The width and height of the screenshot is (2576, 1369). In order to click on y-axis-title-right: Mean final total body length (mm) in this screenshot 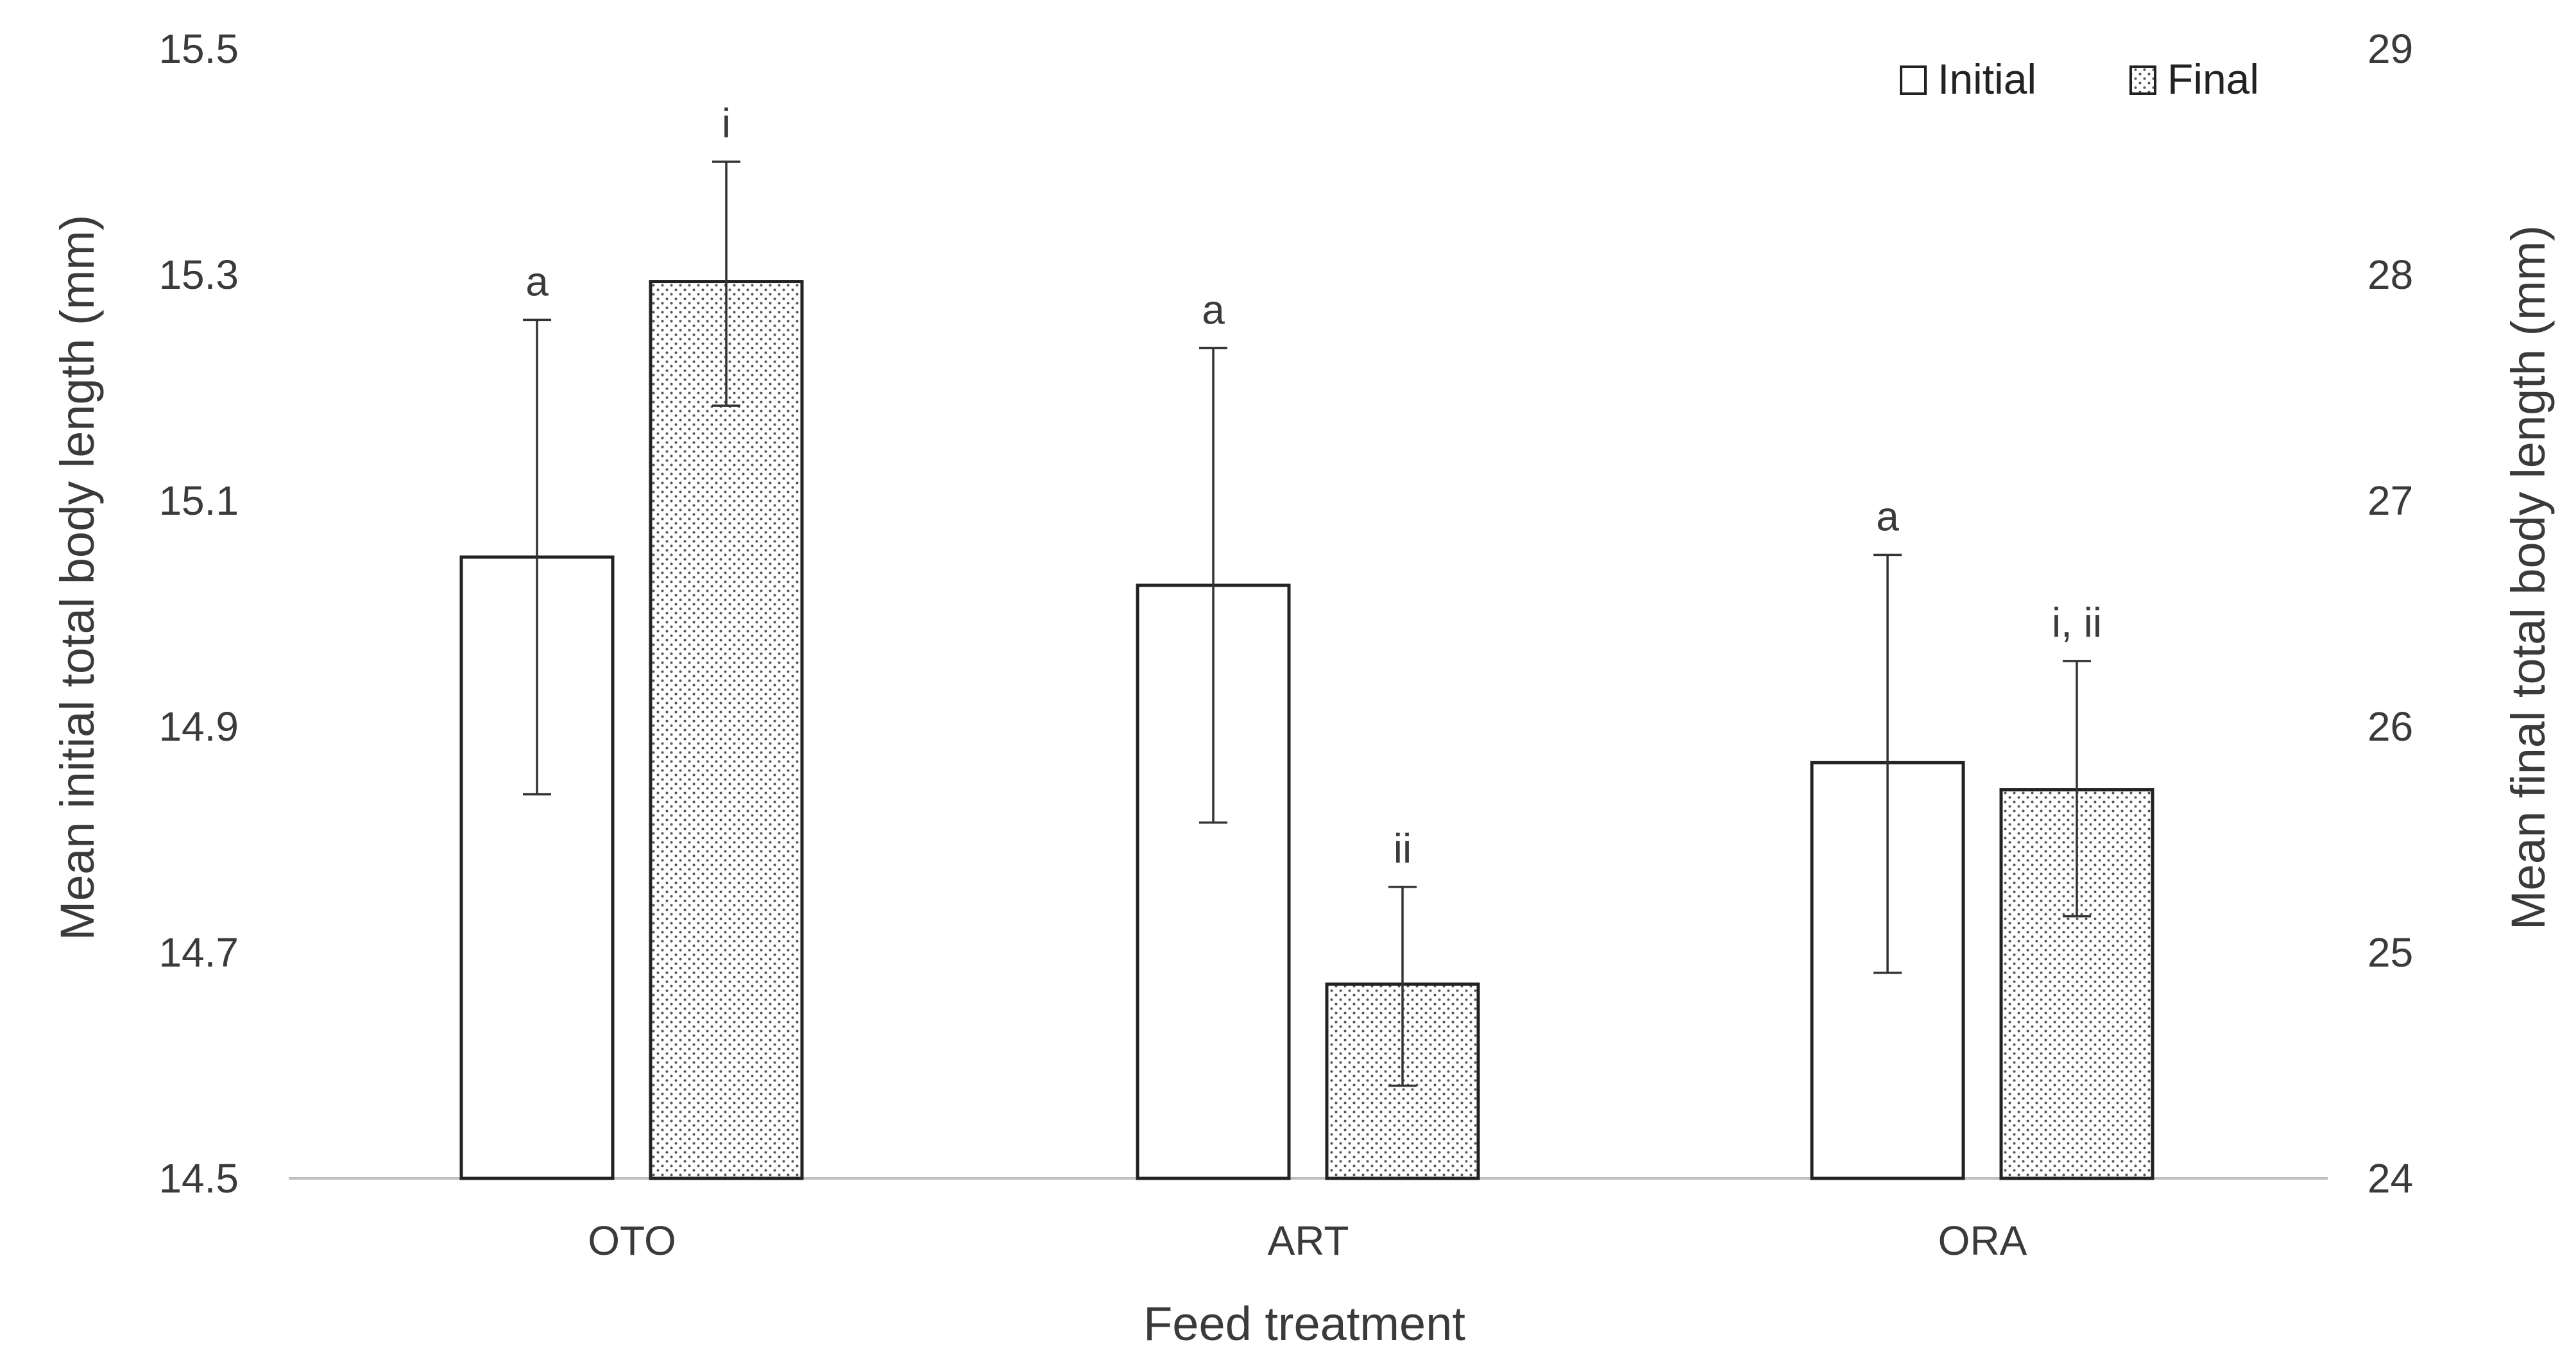, I will do `click(2528, 577)`.